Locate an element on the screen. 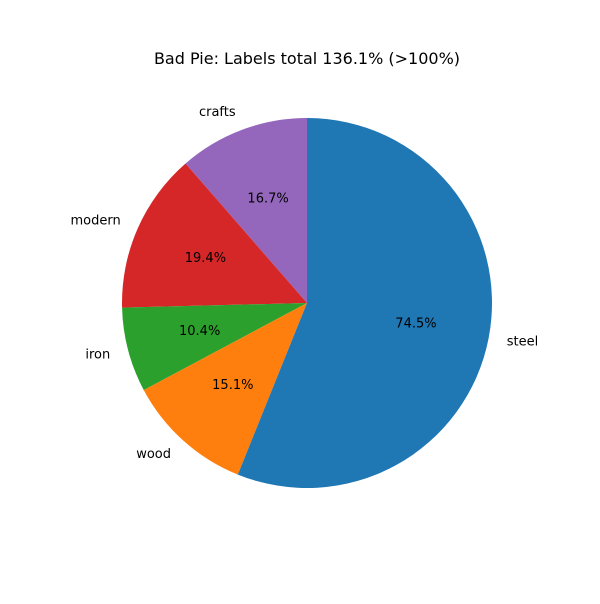  pie-pct-label-modern: 19.4% is located at coordinates (205, 258).